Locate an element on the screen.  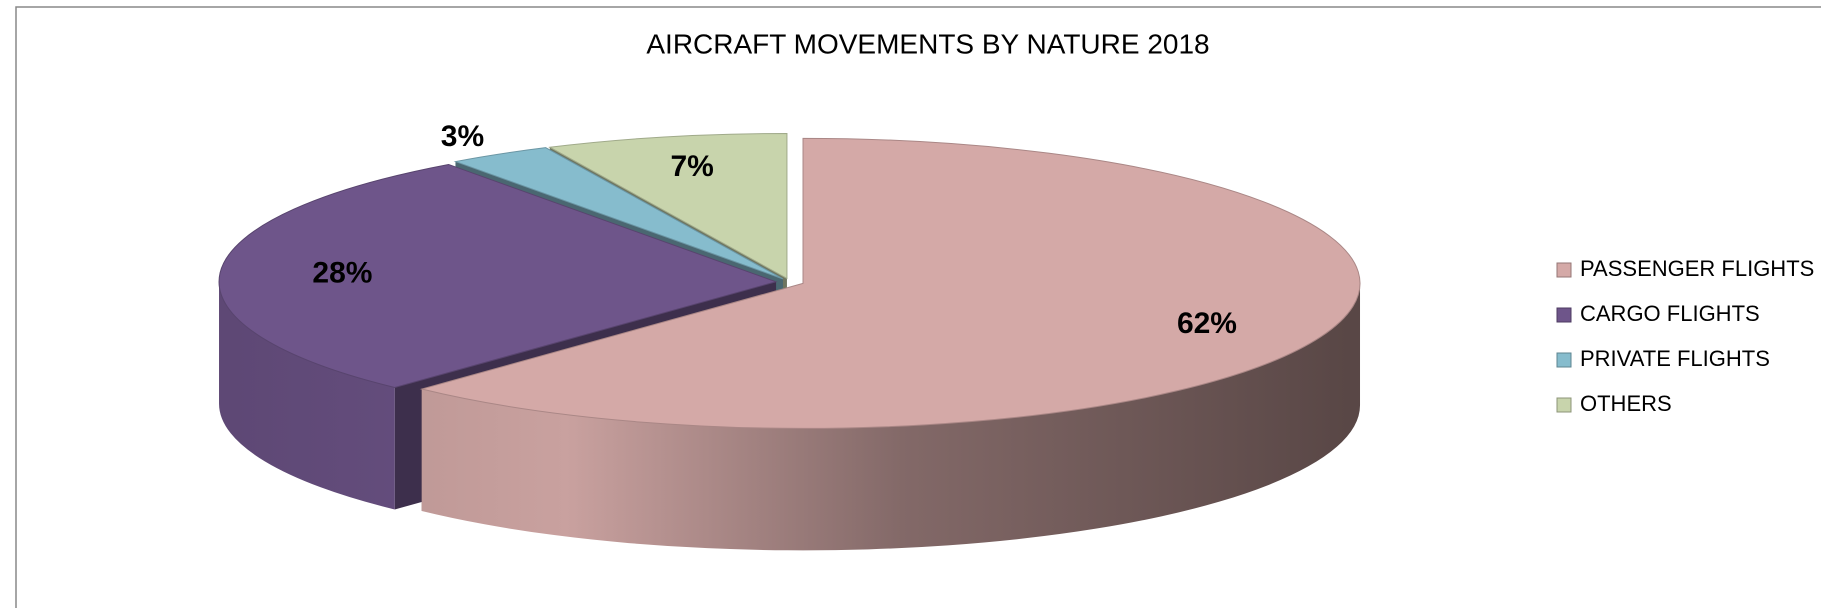
legend-label: CARGO FLIGHTS is located at coordinates (1670, 313).